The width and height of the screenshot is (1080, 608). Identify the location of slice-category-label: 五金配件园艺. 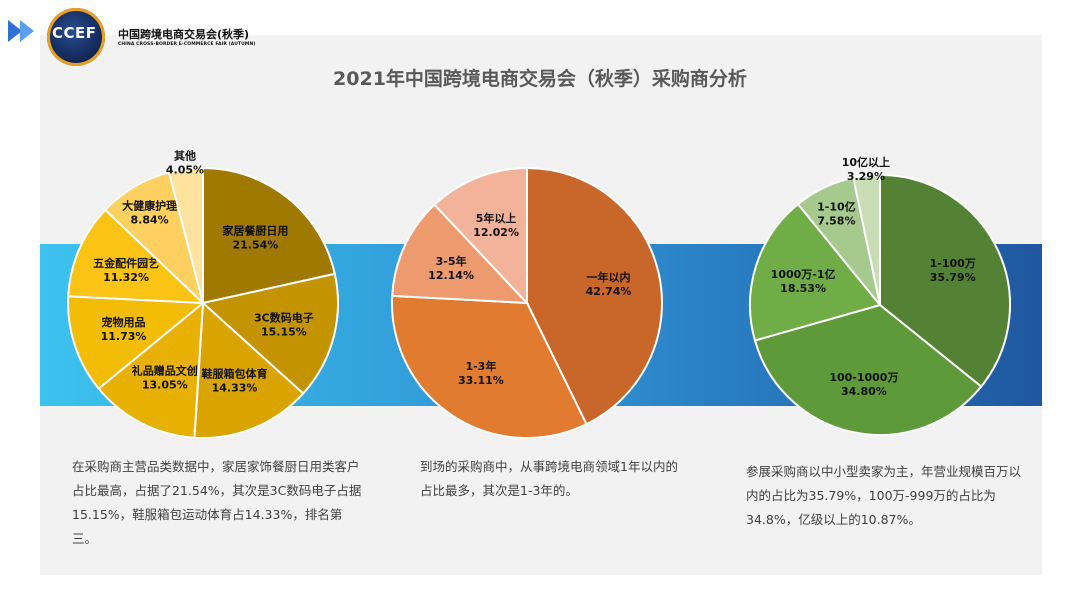
(126, 263).